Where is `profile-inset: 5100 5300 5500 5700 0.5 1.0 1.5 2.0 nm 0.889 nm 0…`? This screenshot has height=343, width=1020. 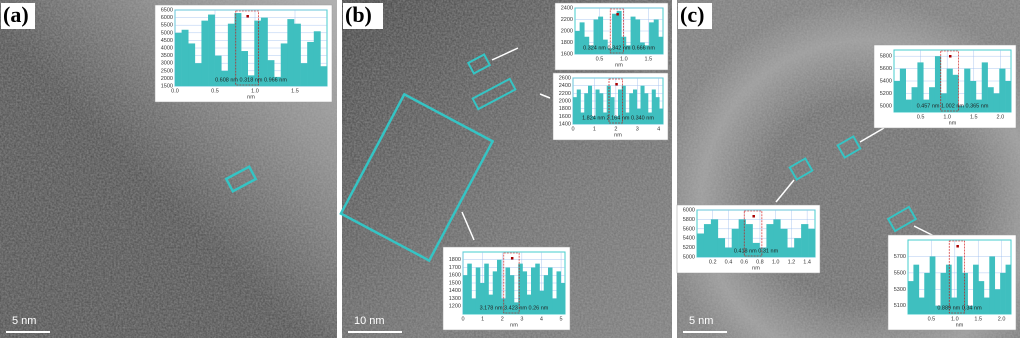
profile-inset: 5100 5300 5500 5700 0.5 1.0 1.5 2.0 nm 0.889 nm 0… is located at coordinates (952, 282).